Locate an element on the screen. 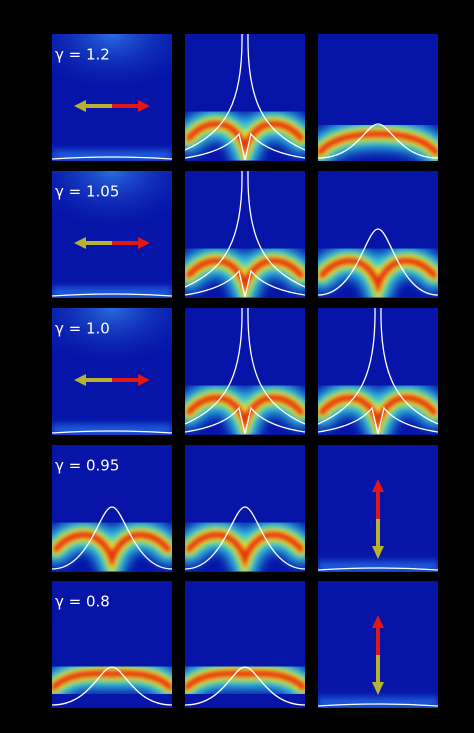  row-label: γ = 0.8 is located at coordinates (82, 602).